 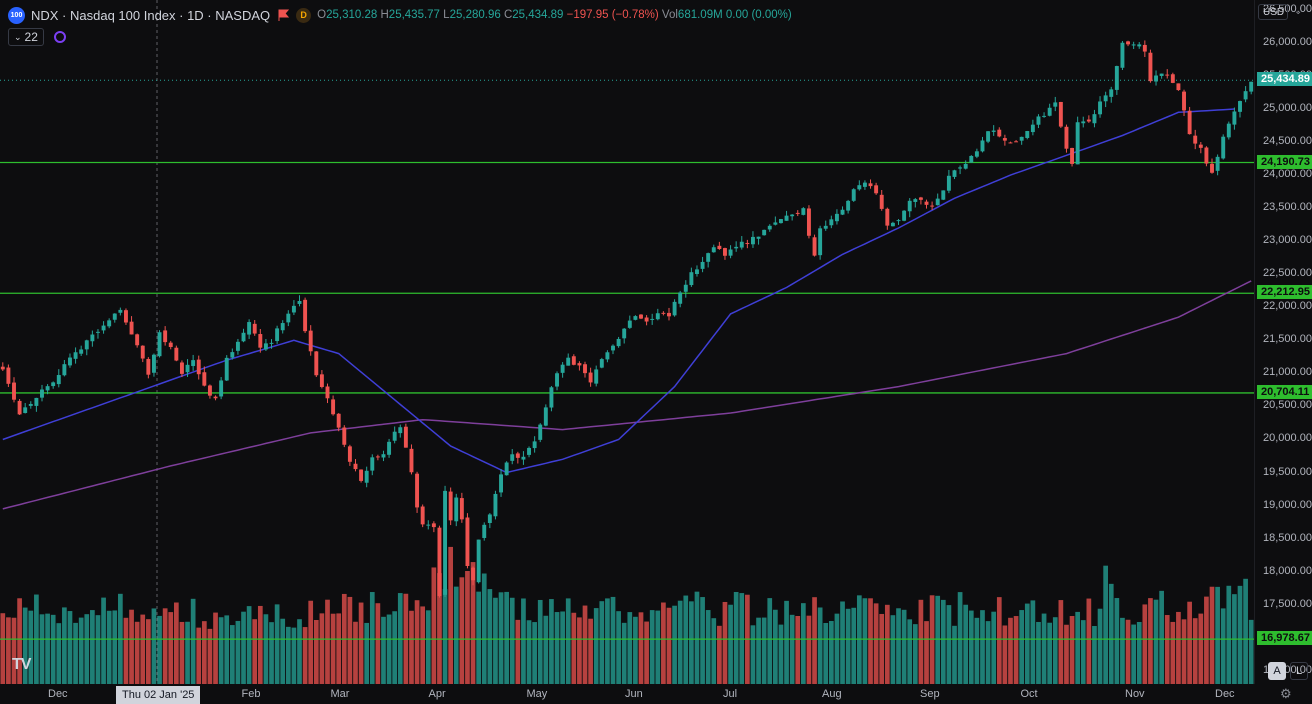 What do you see at coordinates (26, 37) in the screenshot?
I see `indicators-toggle-button: ⌄ 22` at bounding box center [26, 37].